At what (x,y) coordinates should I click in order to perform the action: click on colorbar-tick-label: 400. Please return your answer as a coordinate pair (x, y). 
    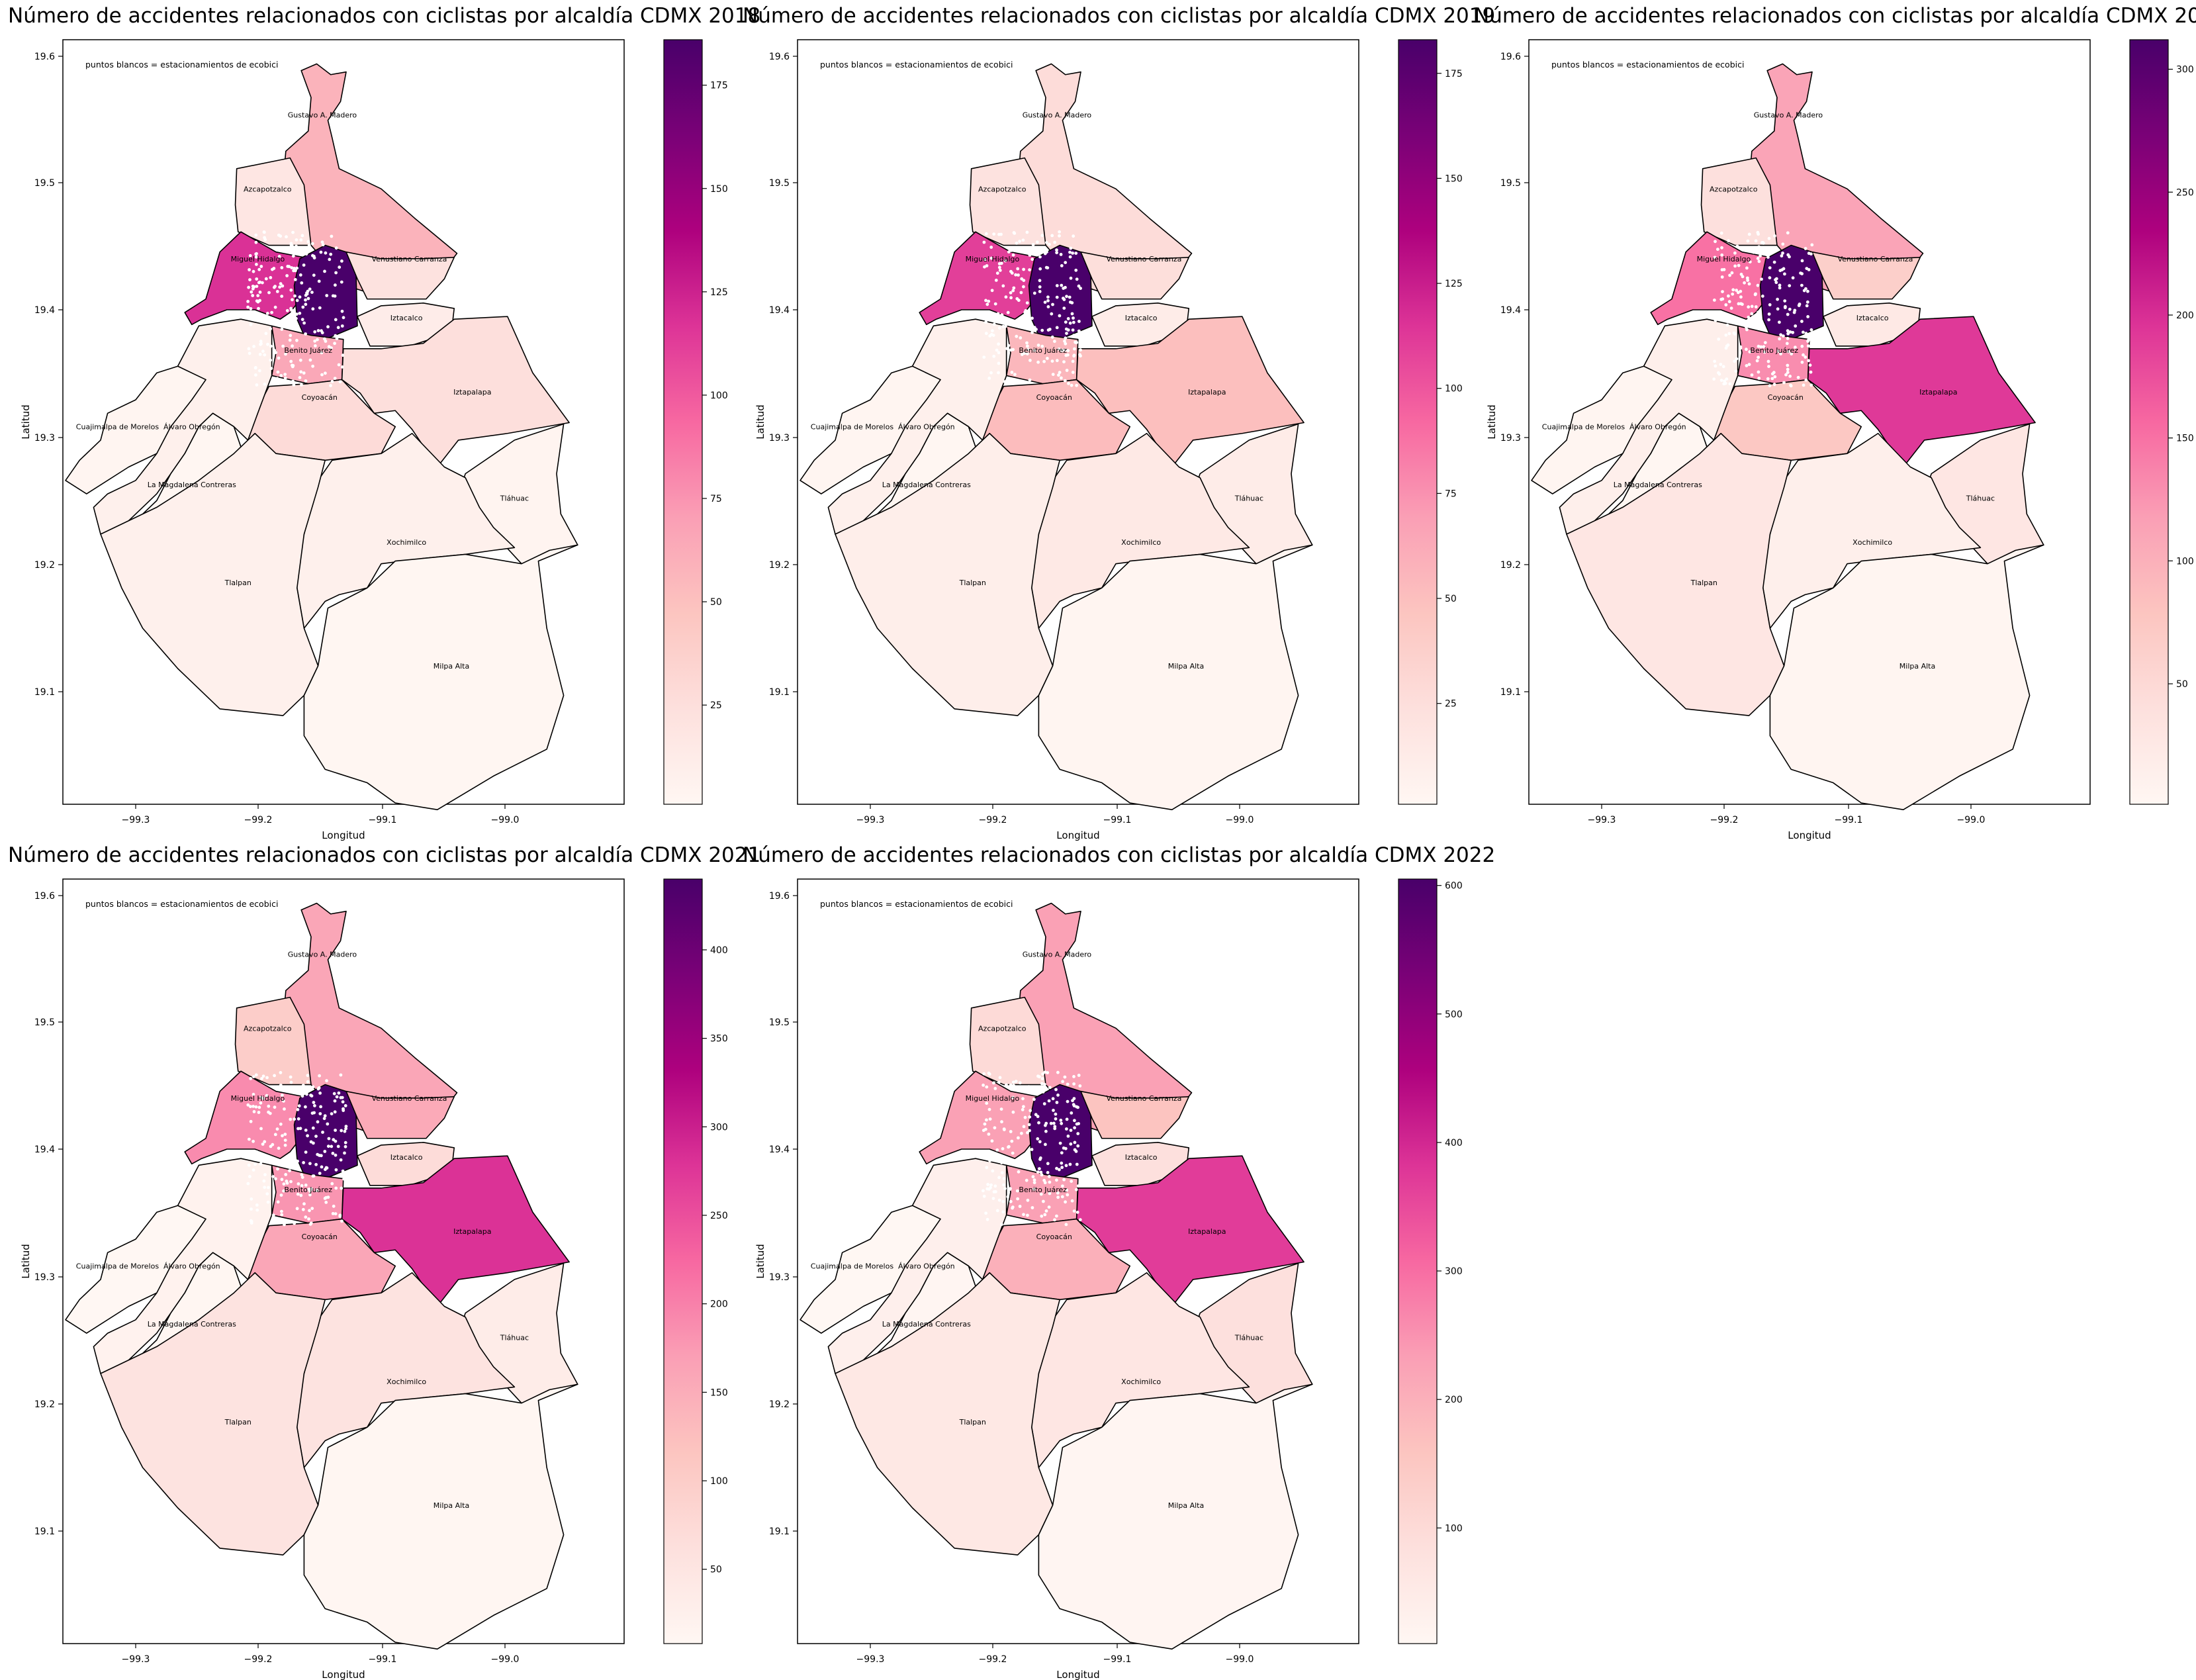
    Looking at the image, I should click on (719, 950).